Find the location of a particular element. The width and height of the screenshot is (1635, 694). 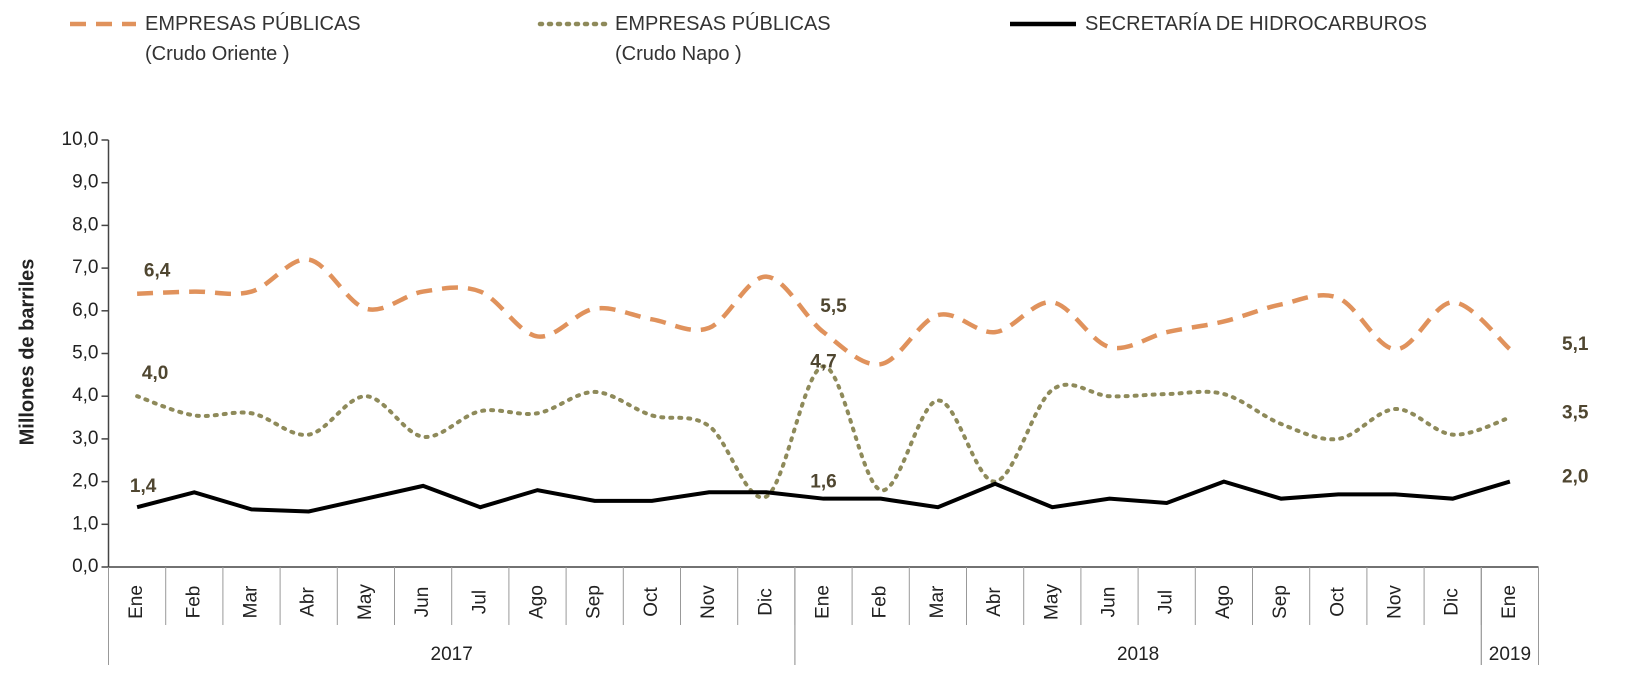

y-tick-label: 5,0 is located at coordinates (85, 353).